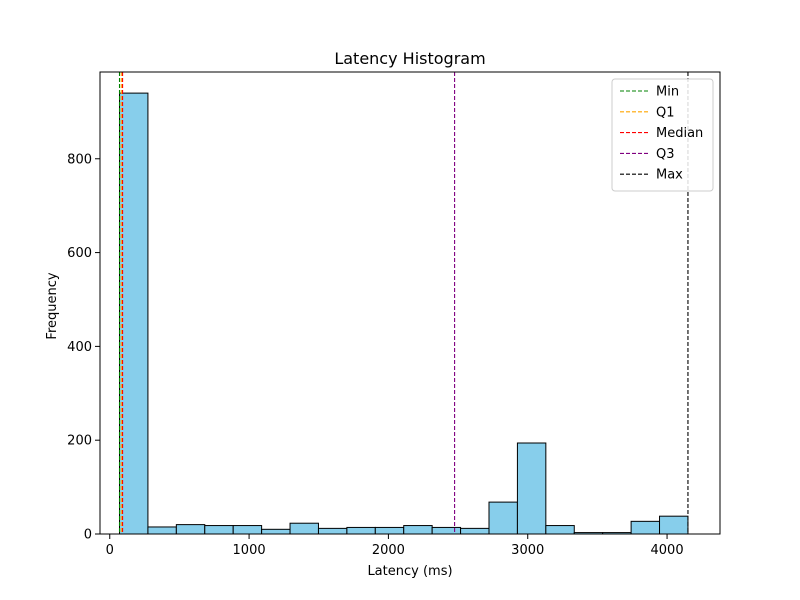  Describe the element at coordinates (110, 550) in the screenshot. I see `x-tick-label: 0` at that location.